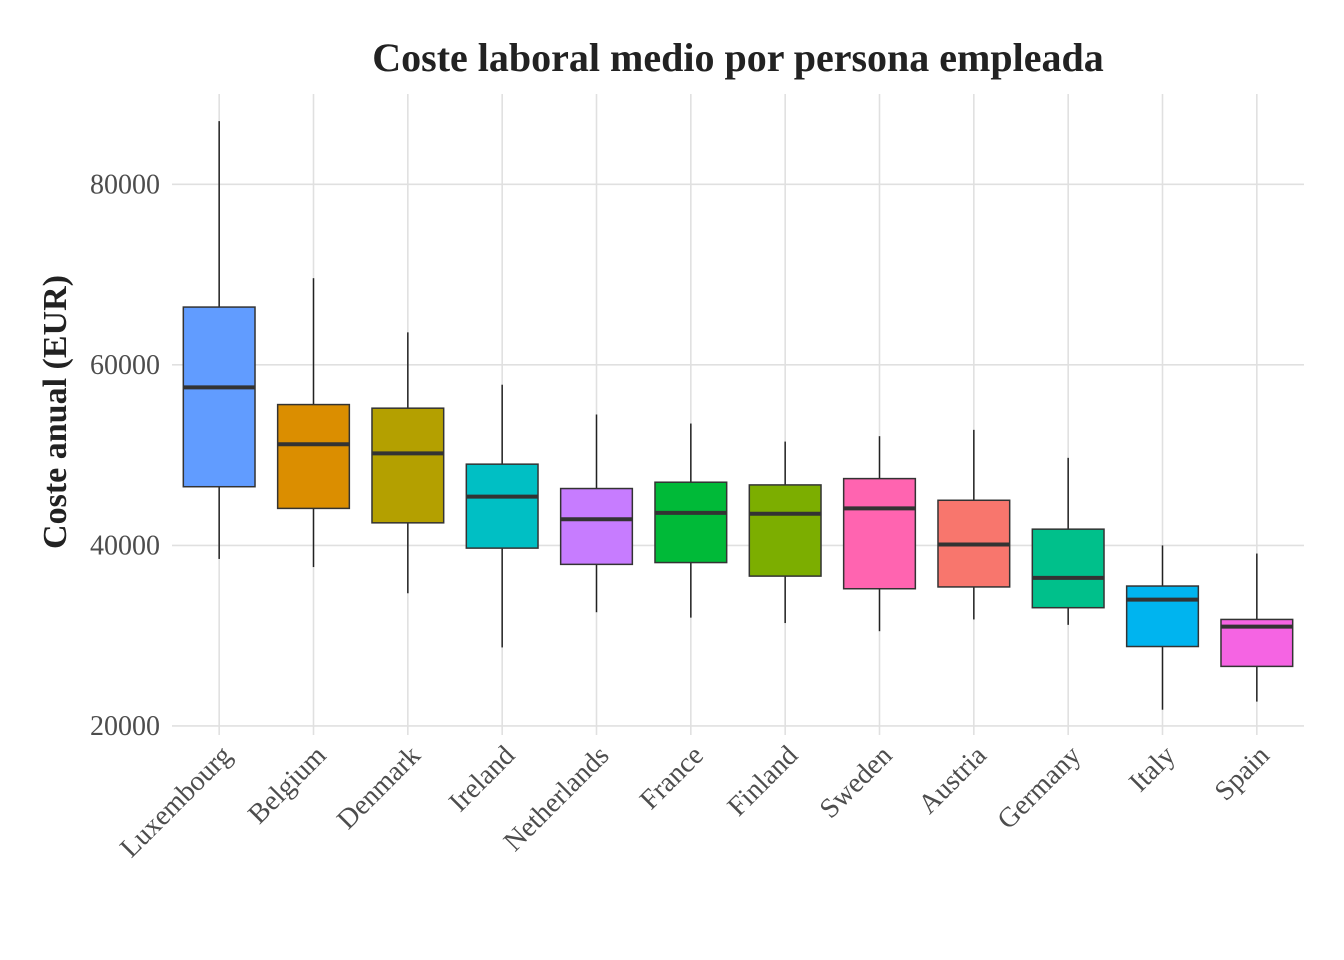 This screenshot has height=960, width=1344. I want to click on box-sweden, so click(879, 534).